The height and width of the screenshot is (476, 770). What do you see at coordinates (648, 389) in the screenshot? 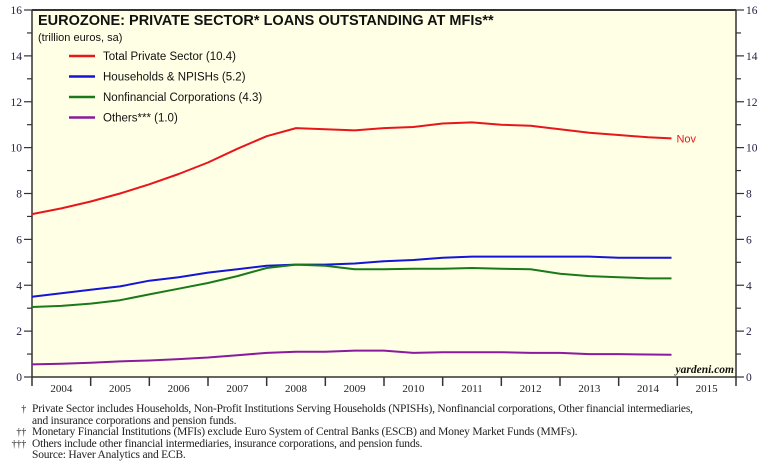
I see `x-tick-label: 2014` at bounding box center [648, 389].